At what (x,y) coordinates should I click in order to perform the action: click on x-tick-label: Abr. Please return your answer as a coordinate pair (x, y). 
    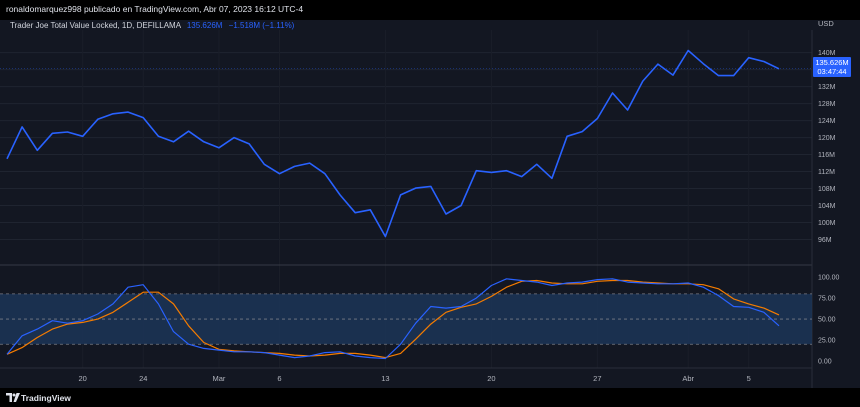
    Looking at the image, I should click on (688, 378).